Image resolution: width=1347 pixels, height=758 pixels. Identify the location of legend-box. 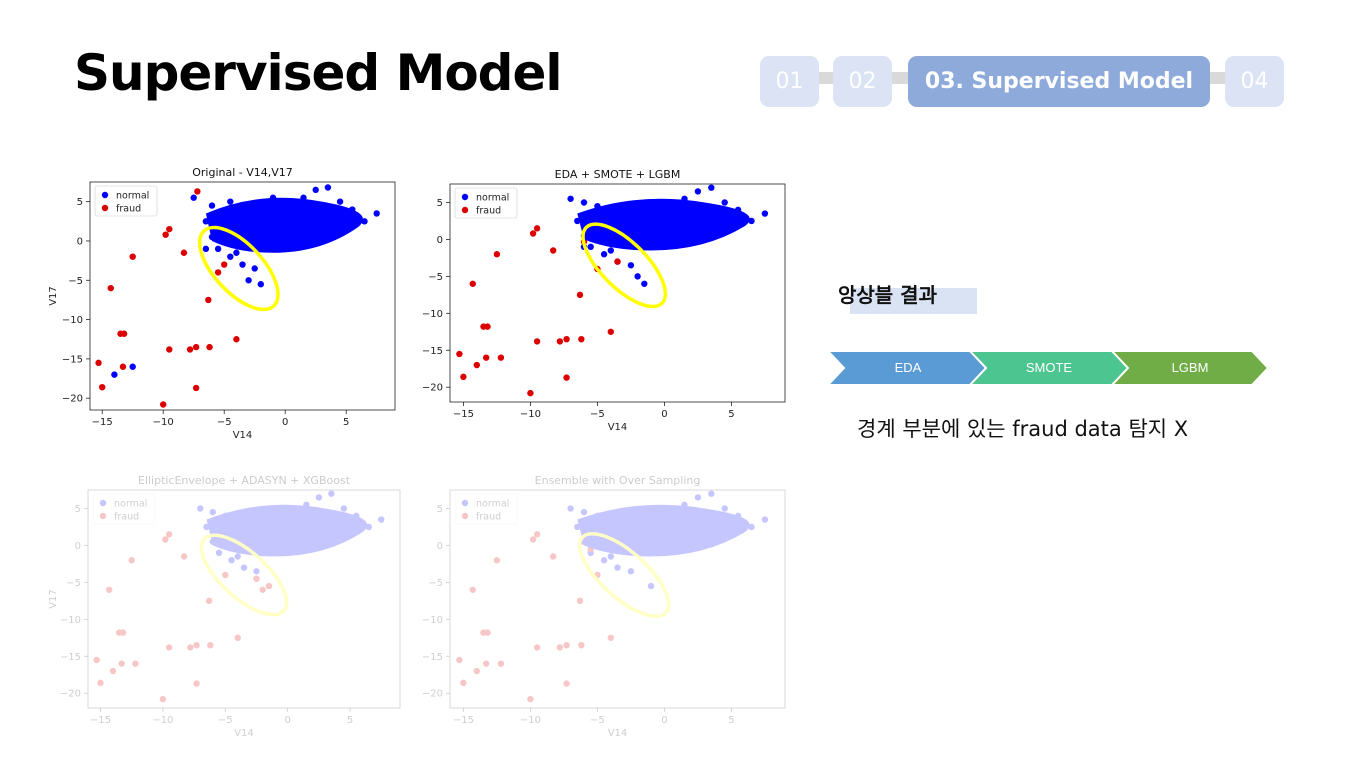
(486, 509).